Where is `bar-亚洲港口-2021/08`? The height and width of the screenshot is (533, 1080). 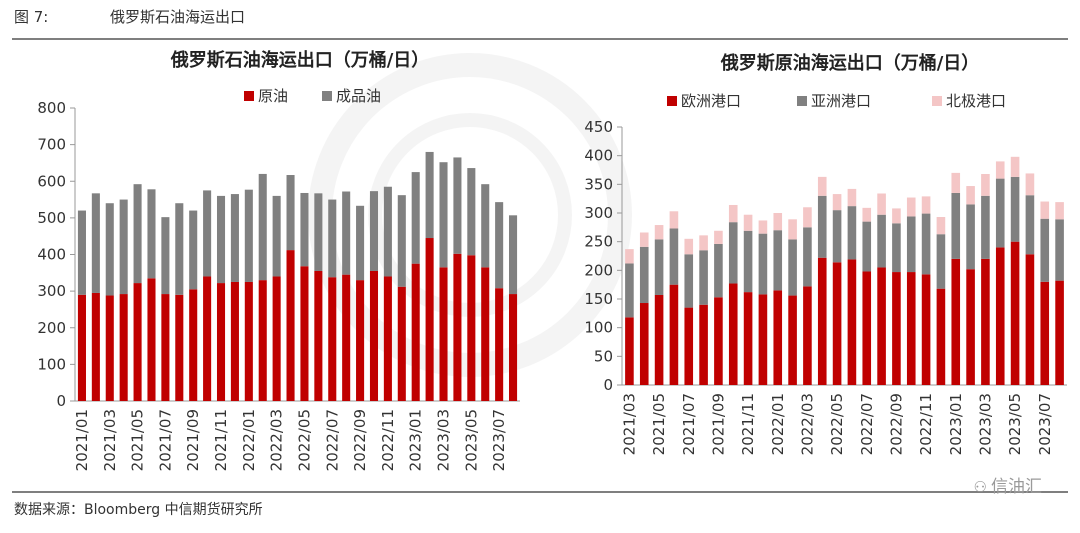 bar-亚洲港口-2021/08 is located at coordinates (703, 277).